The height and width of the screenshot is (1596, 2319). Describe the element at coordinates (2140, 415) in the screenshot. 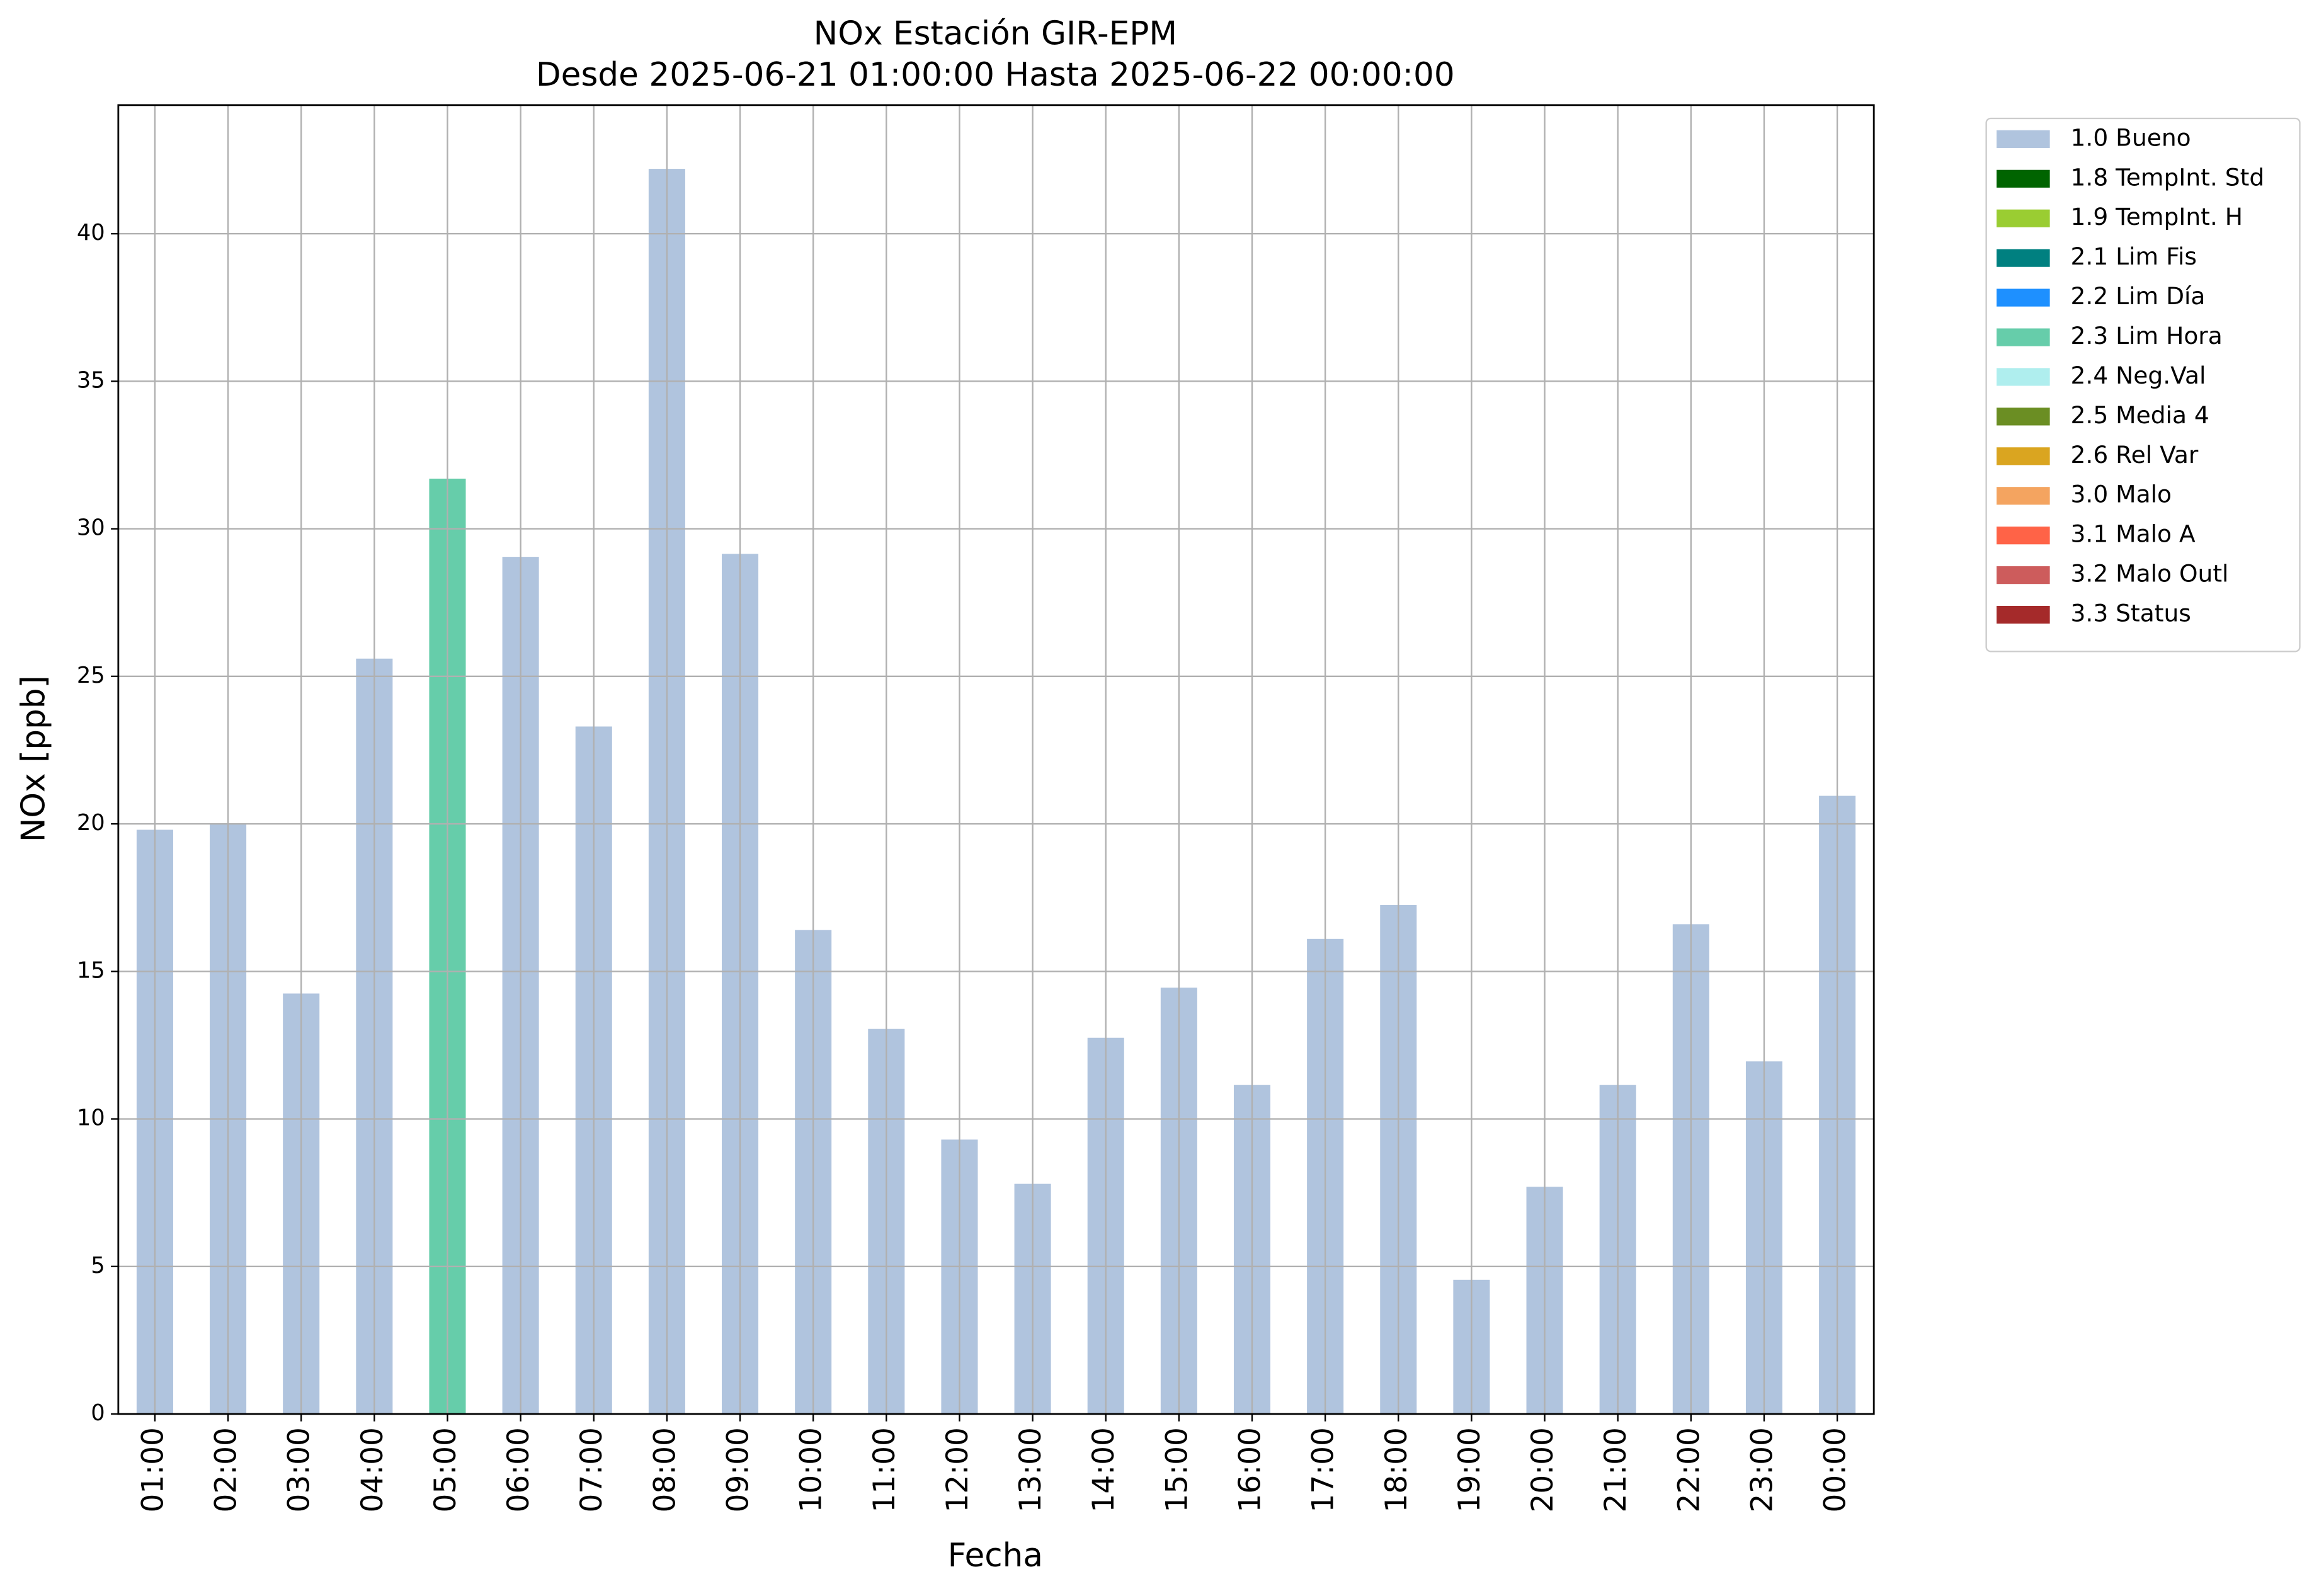

I see `legend-label: 2.5 Media 4` at that location.